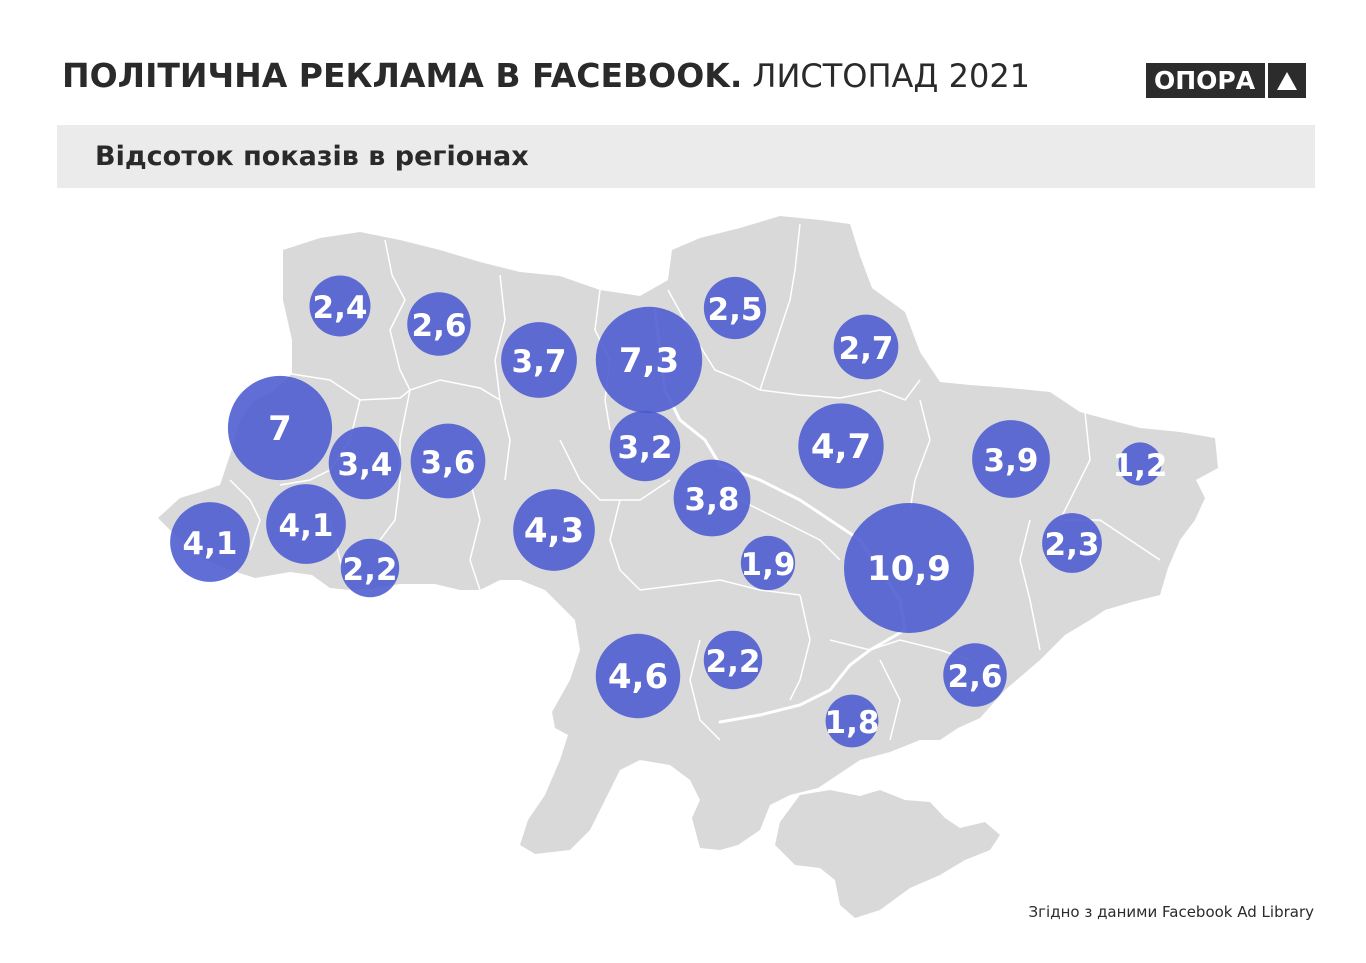 The width and height of the screenshot is (1366, 963). I want to click on bubble-label: 1,2, so click(1140, 466).